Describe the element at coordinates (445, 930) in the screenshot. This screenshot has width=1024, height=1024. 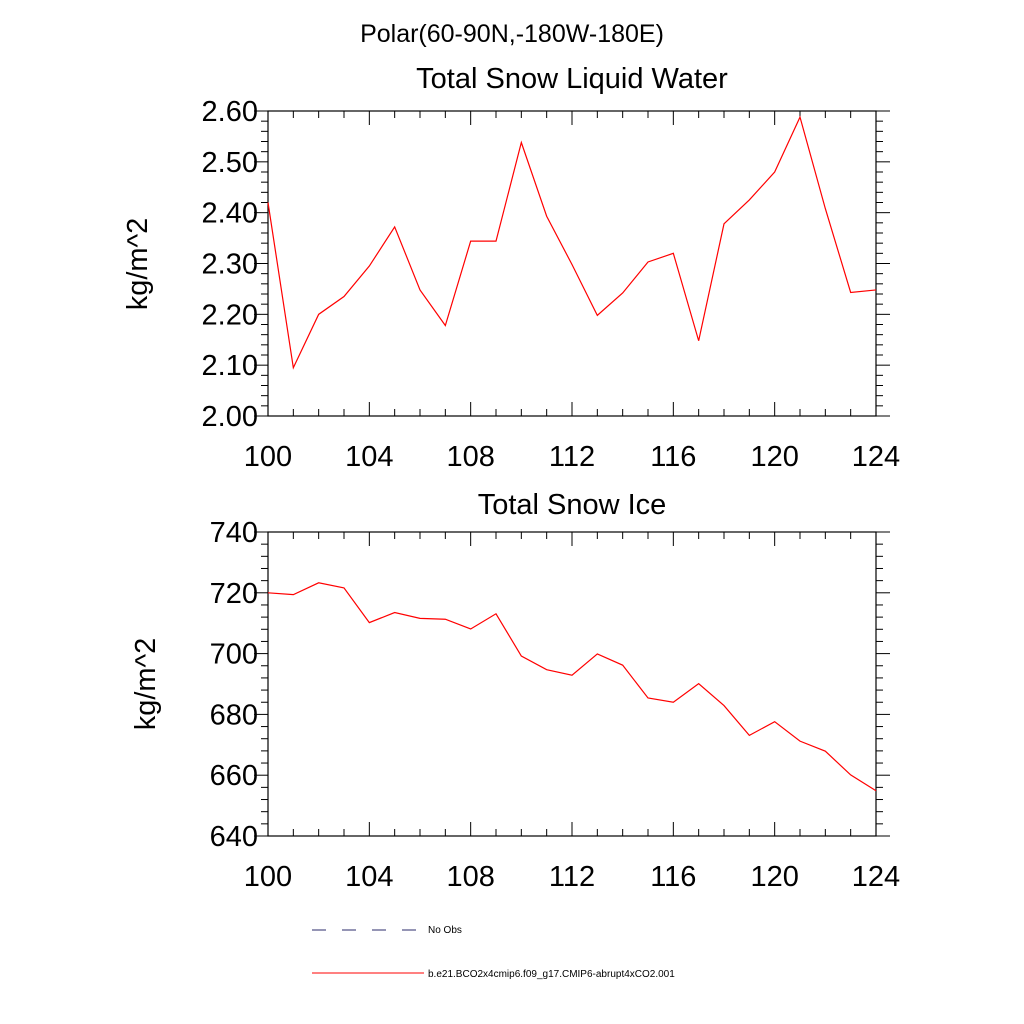
I see `legend-label-no-obs: No Obs` at that location.